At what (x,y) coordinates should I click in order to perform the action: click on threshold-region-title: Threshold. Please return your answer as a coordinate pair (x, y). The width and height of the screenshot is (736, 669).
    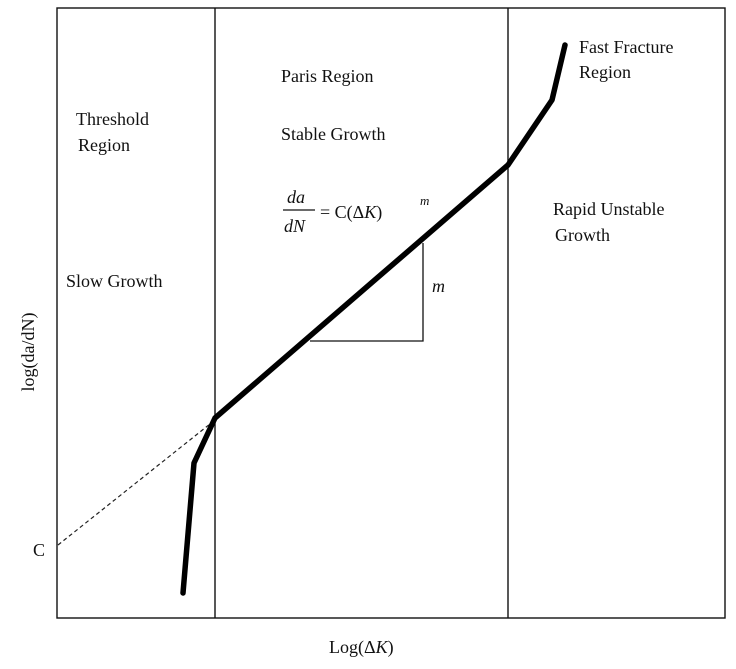
    Looking at the image, I should click on (112, 119).